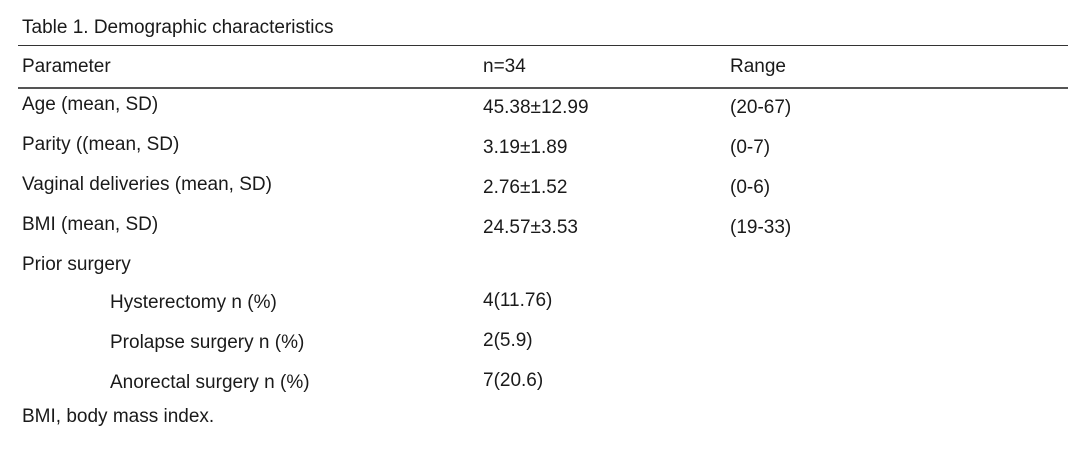 The image size is (1080, 451). Describe the element at coordinates (90, 224) in the screenshot. I see `row-label: BMI (mean, SD)` at that location.